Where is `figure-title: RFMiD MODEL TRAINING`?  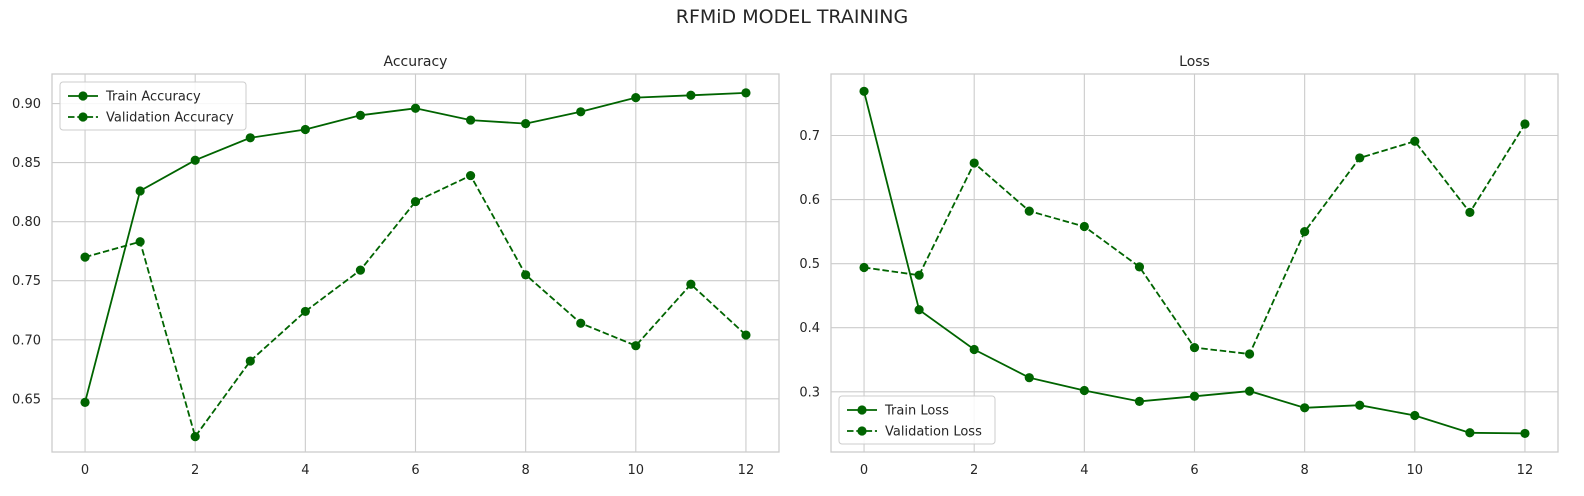
figure-title: RFMiD MODEL TRAINING is located at coordinates (792, 17).